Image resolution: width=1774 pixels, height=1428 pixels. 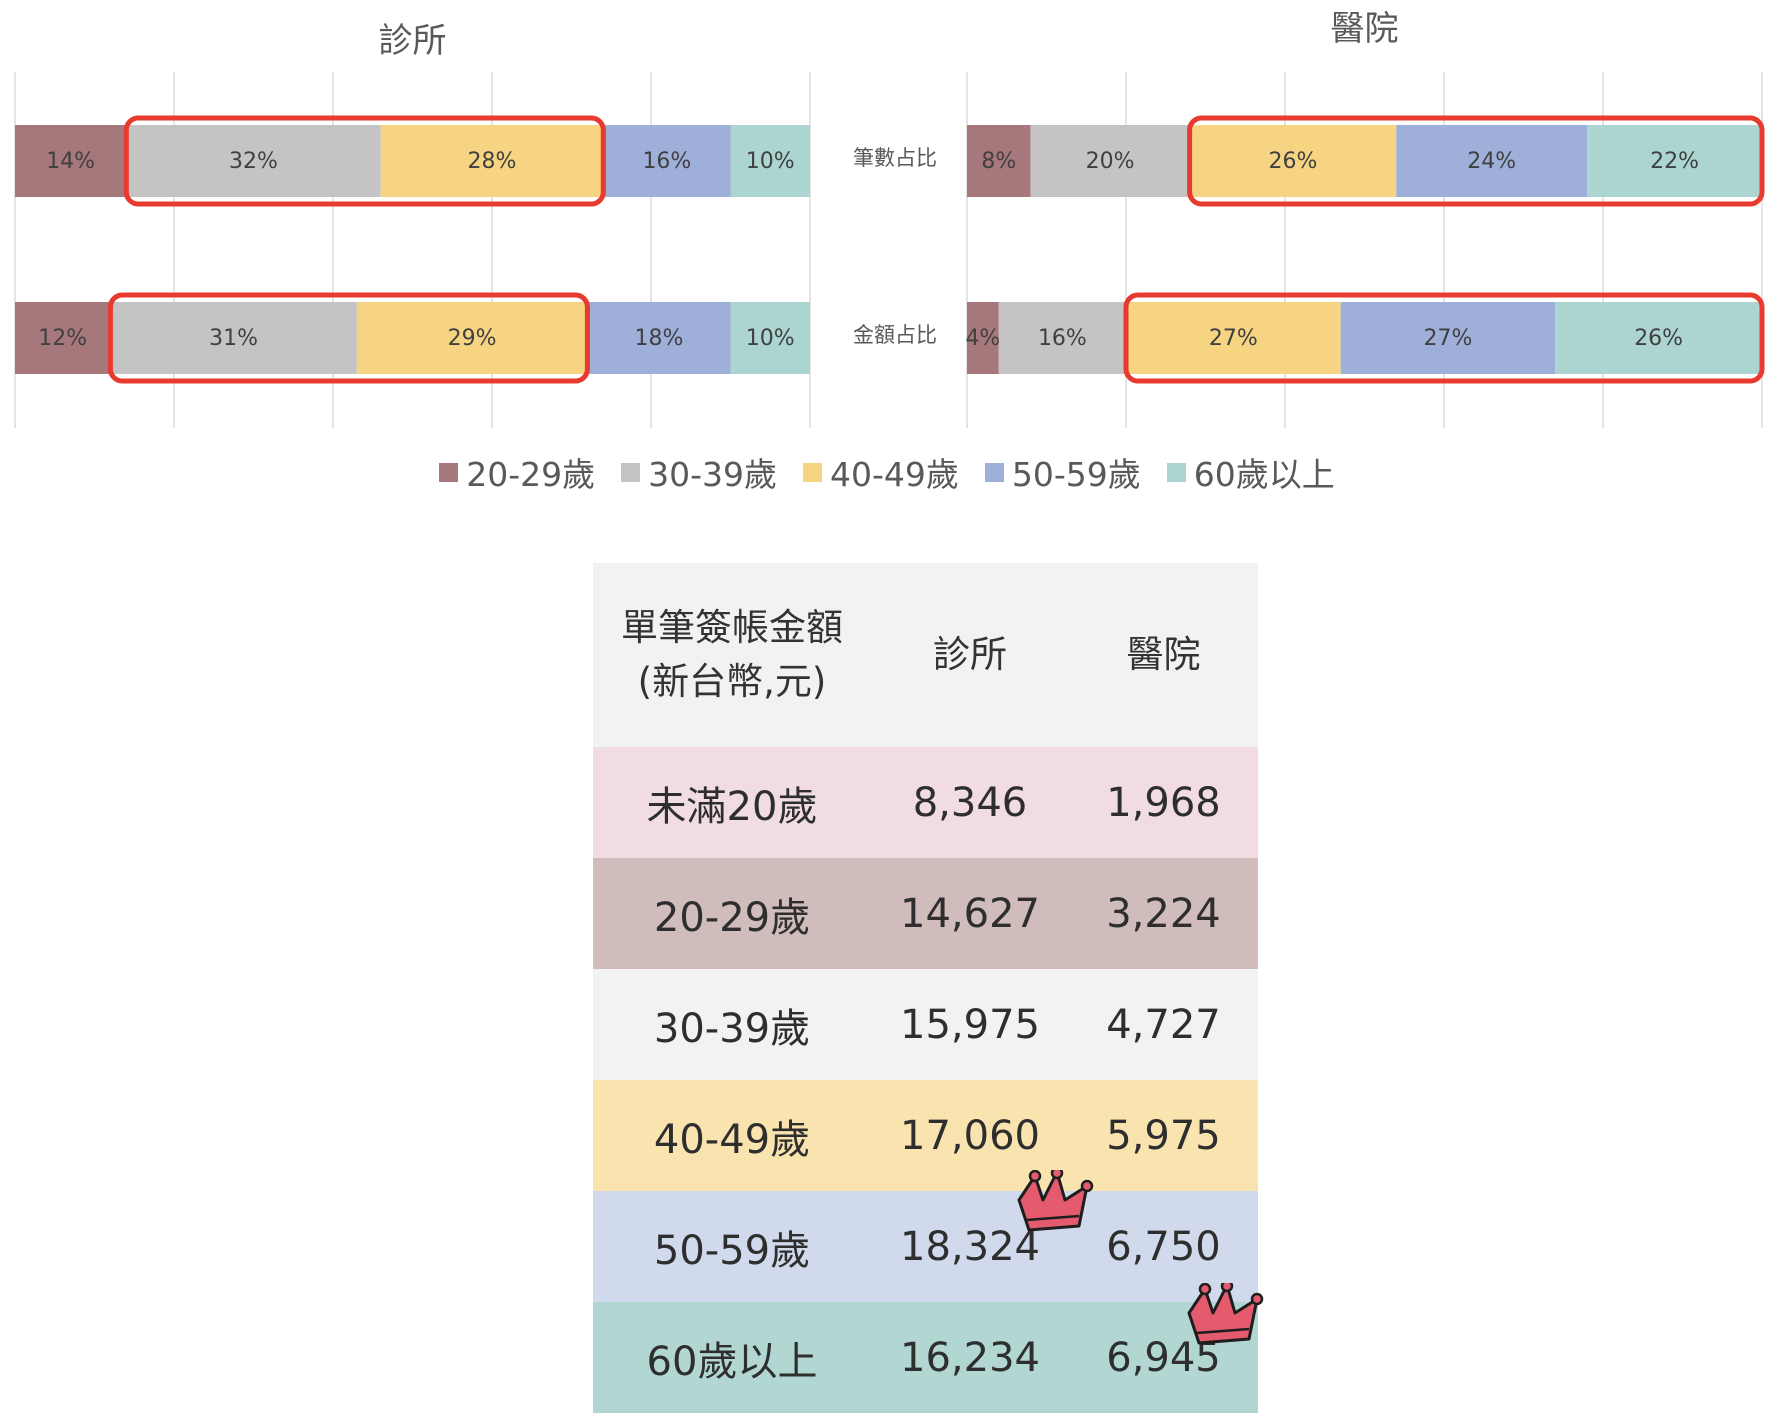 What do you see at coordinates (732, 1028) in the screenshot?
I see `cell-age: 30-39歲` at bounding box center [732, 1028].